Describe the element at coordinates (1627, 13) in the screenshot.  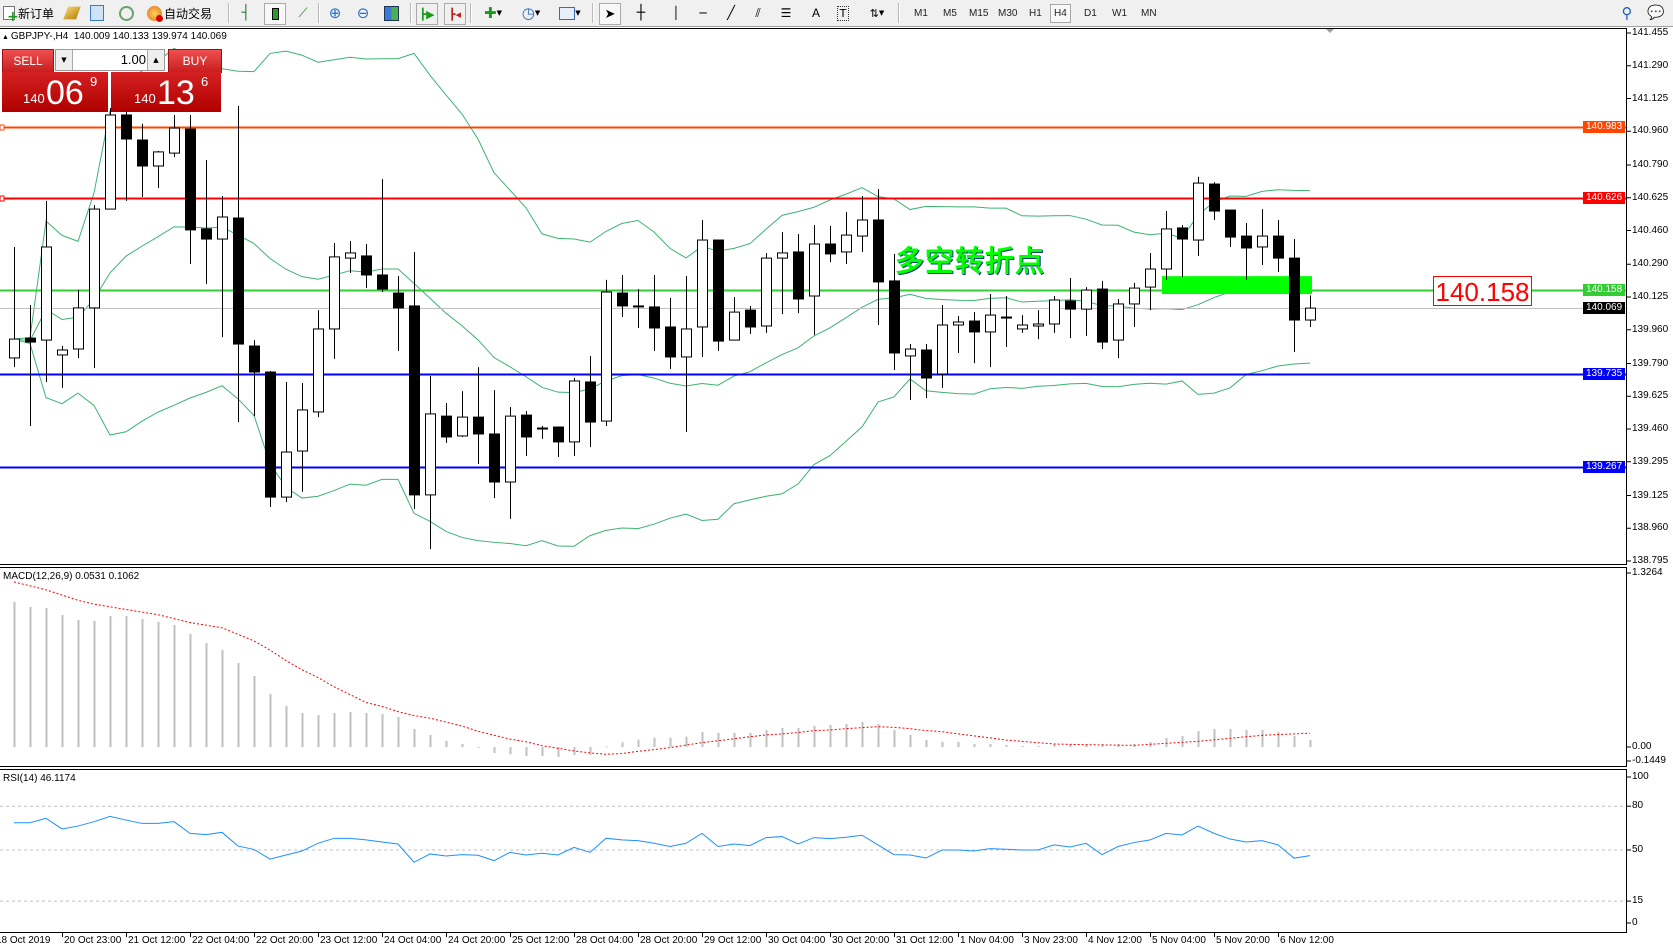
I see `search-button: ⚲` at that location.